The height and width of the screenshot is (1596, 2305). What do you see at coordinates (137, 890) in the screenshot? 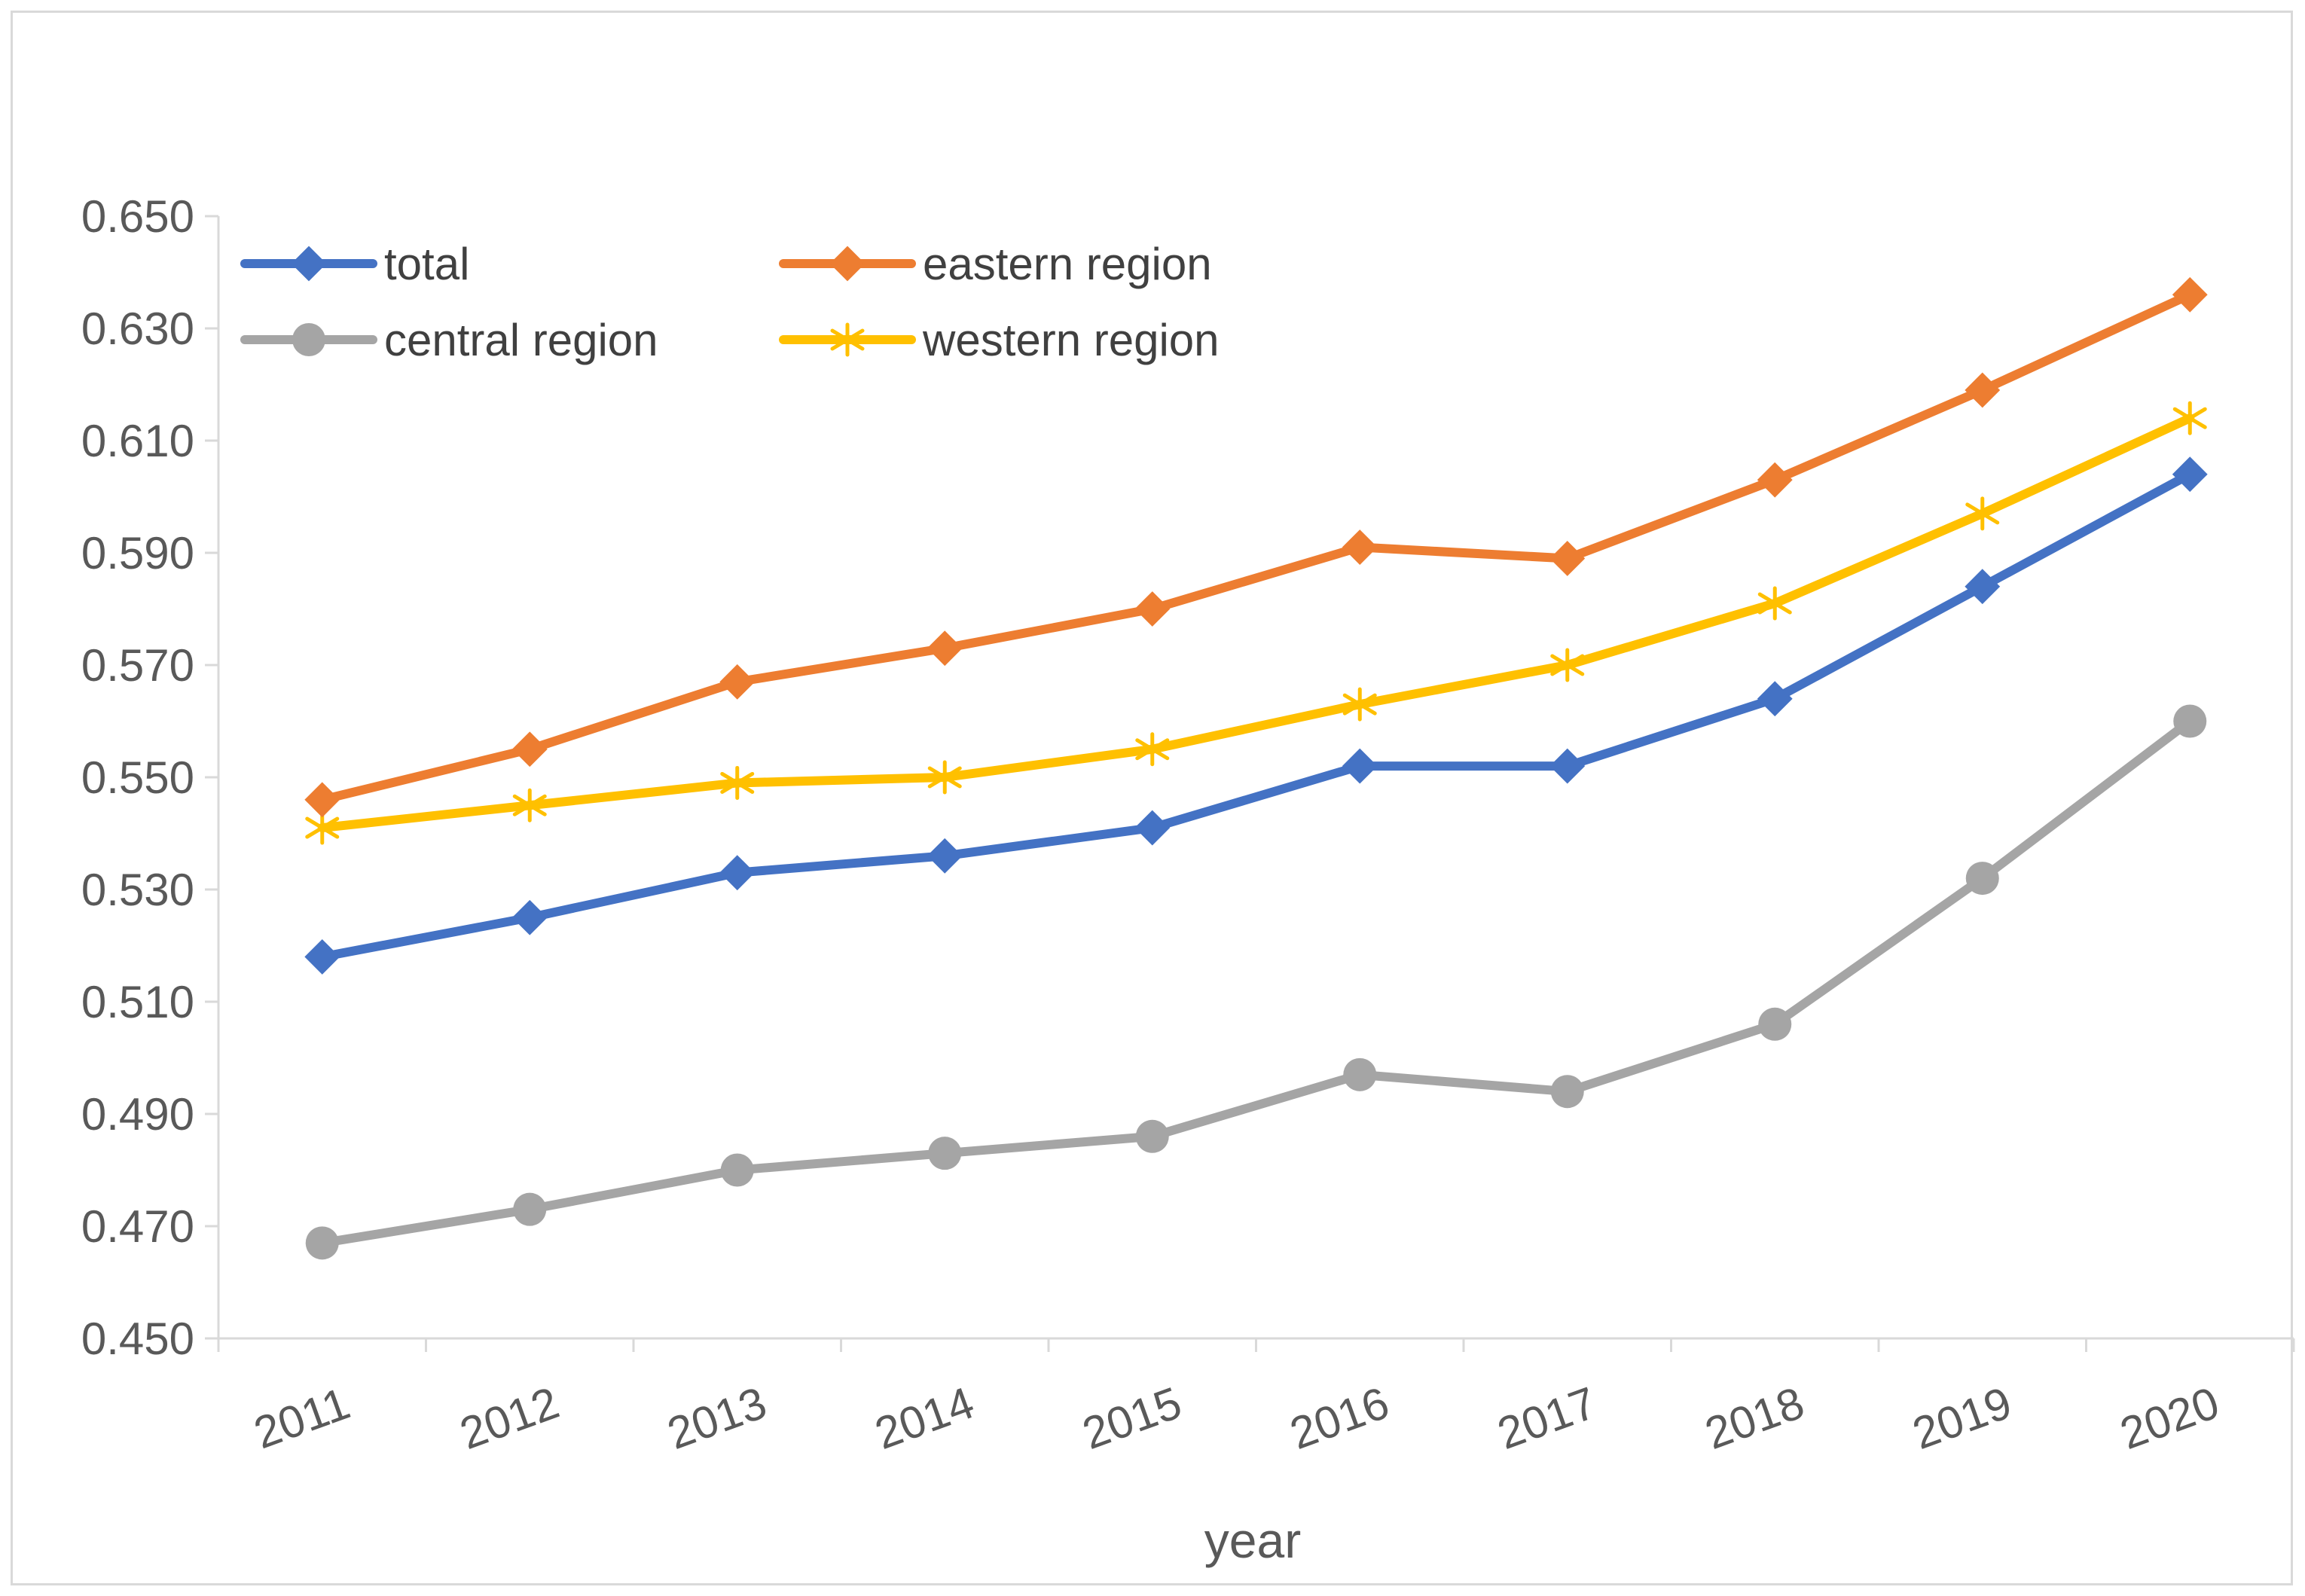
I see `y-tick-label: 0.530` at bounding box center [137, 890].